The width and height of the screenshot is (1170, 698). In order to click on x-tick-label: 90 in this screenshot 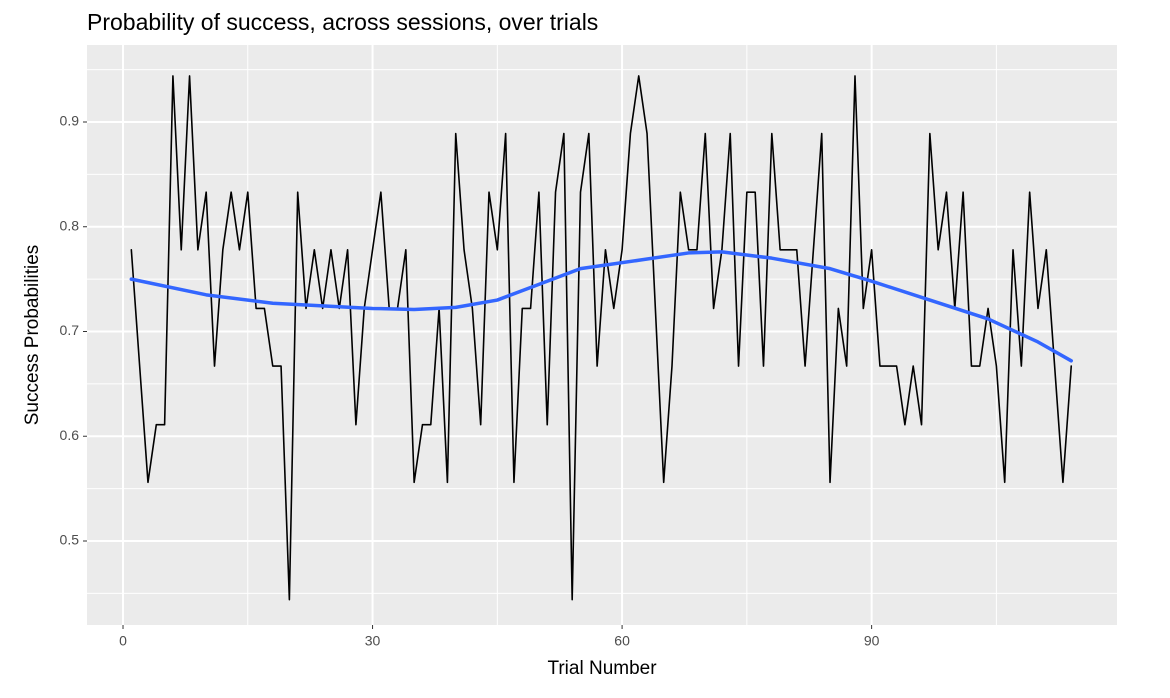, I will do `click(872, 641)`.